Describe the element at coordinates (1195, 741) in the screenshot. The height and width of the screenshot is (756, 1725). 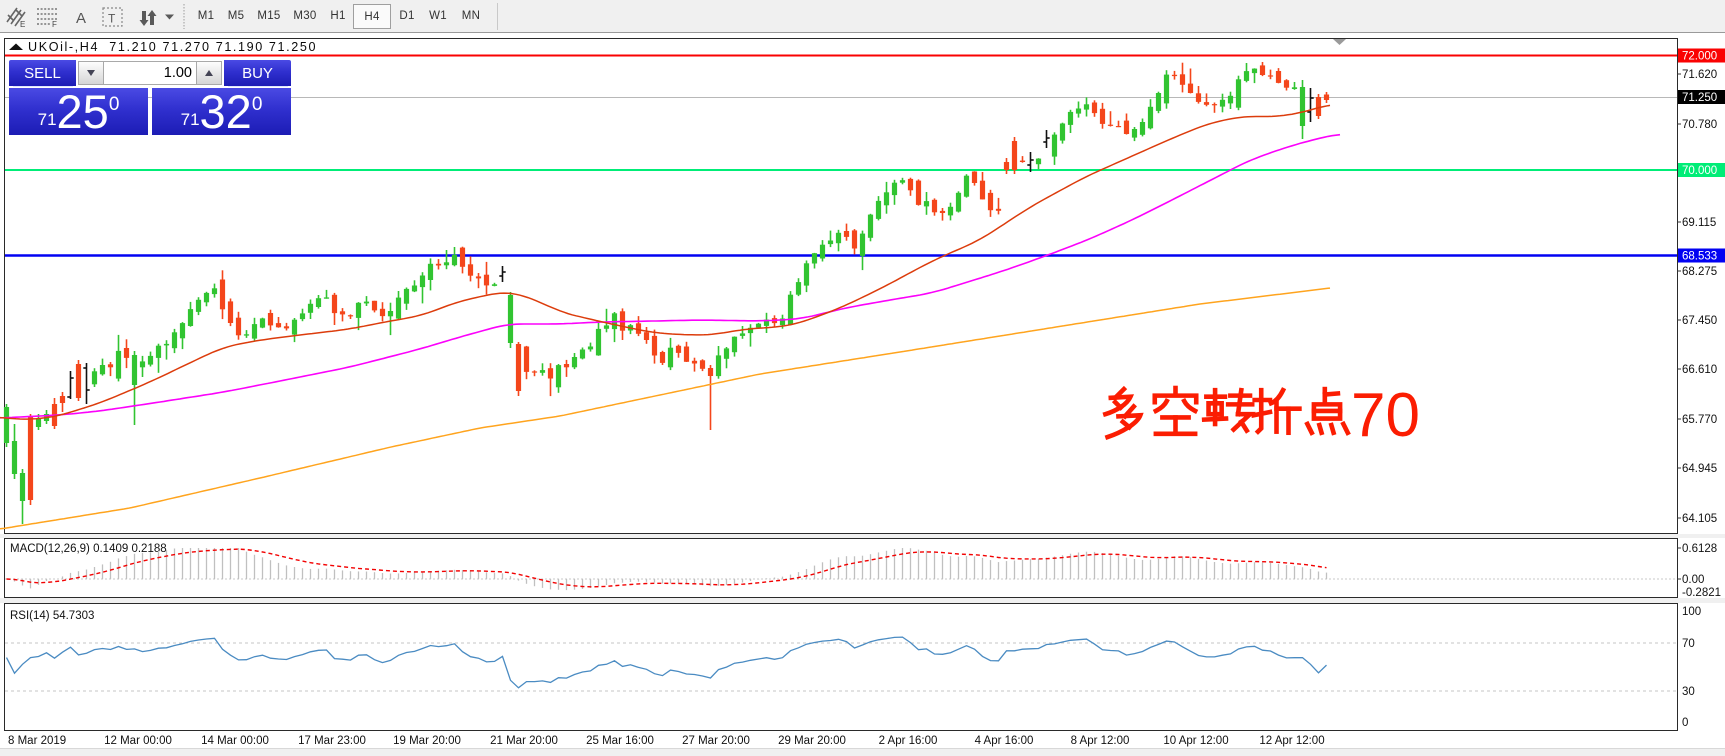
I see `svg-text: 10 Apr 12:00` at that location.